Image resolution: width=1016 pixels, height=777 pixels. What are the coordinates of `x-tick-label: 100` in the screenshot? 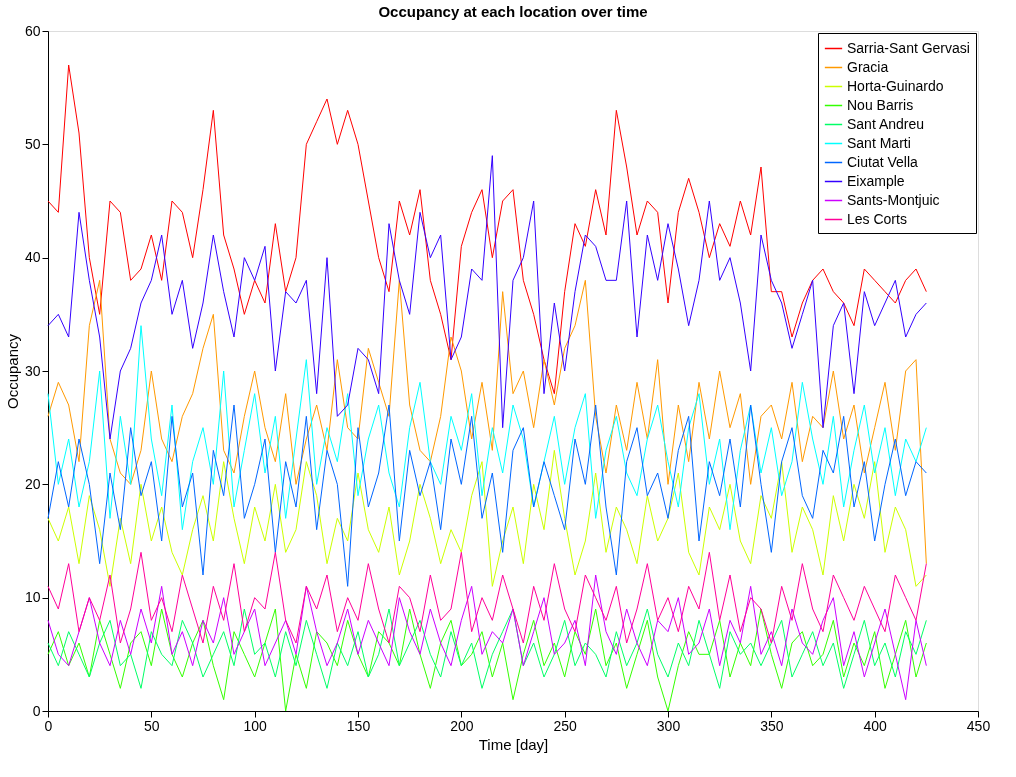 It's located at (255, 725).